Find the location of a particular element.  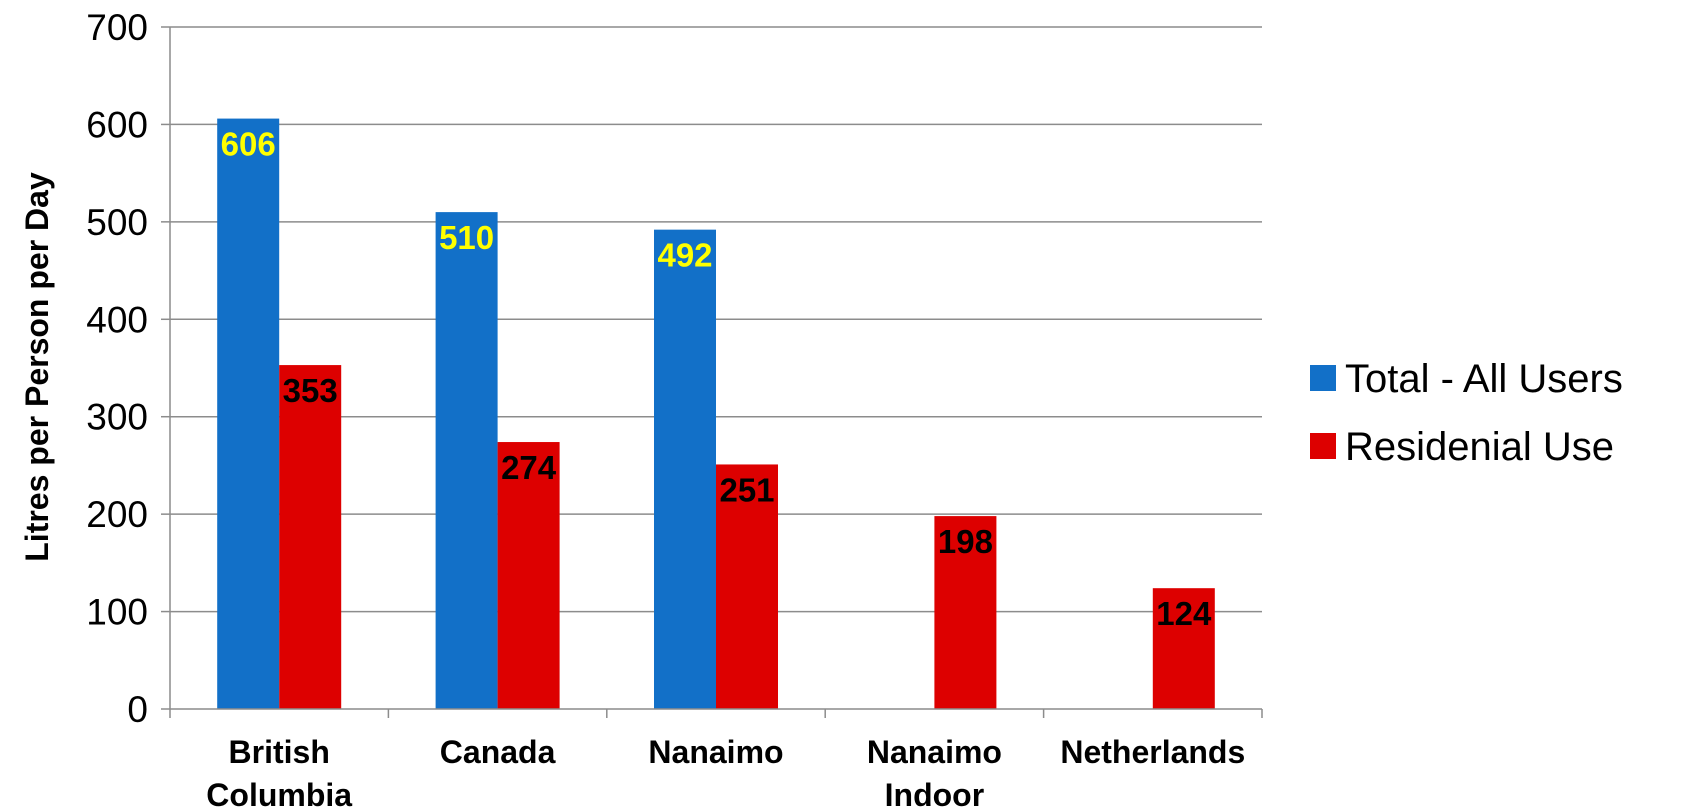

legend: Total - All Users Residenial Use is located at coordinates (1466, 413).